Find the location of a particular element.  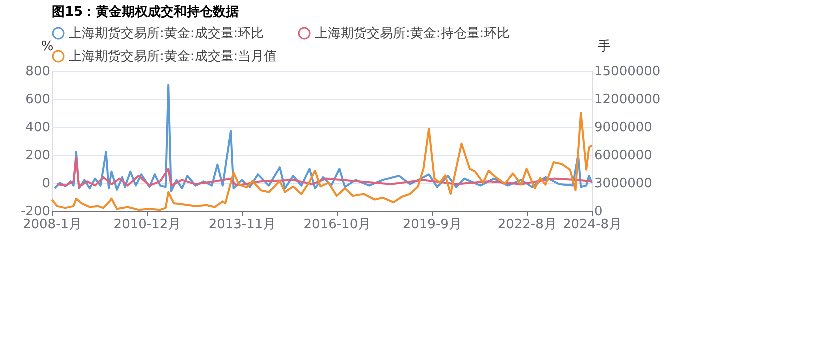

y-tick-label: 800 is located at coordinates (38, 72).